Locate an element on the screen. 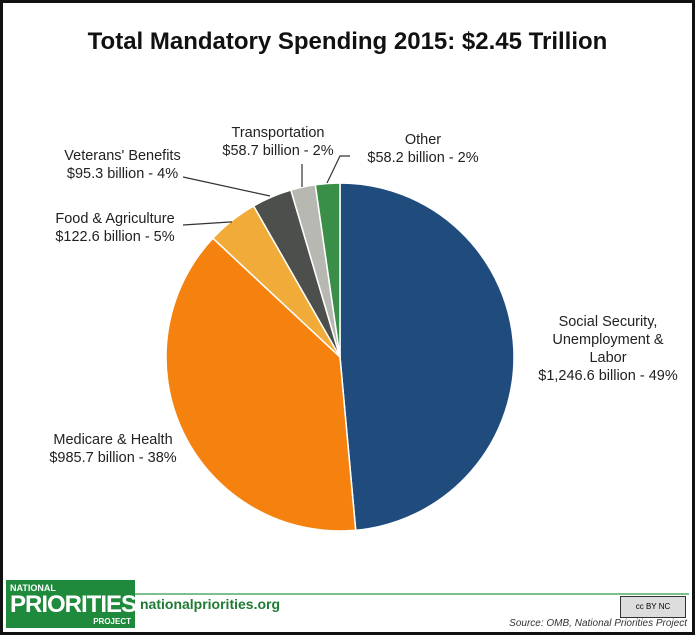  label-line: Transportation is located at coordinates (278, 133).